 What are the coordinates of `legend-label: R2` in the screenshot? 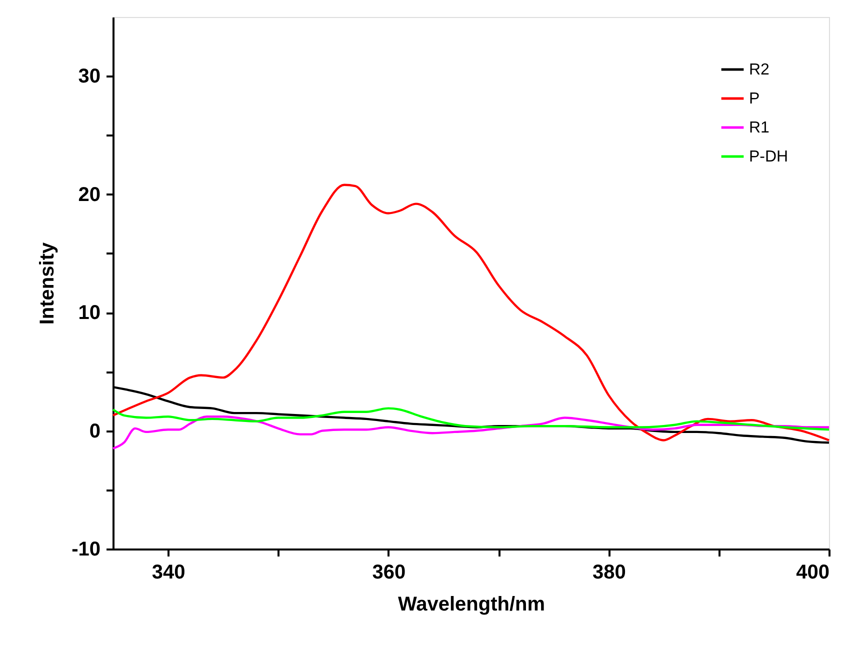 It's located at (759, 70).